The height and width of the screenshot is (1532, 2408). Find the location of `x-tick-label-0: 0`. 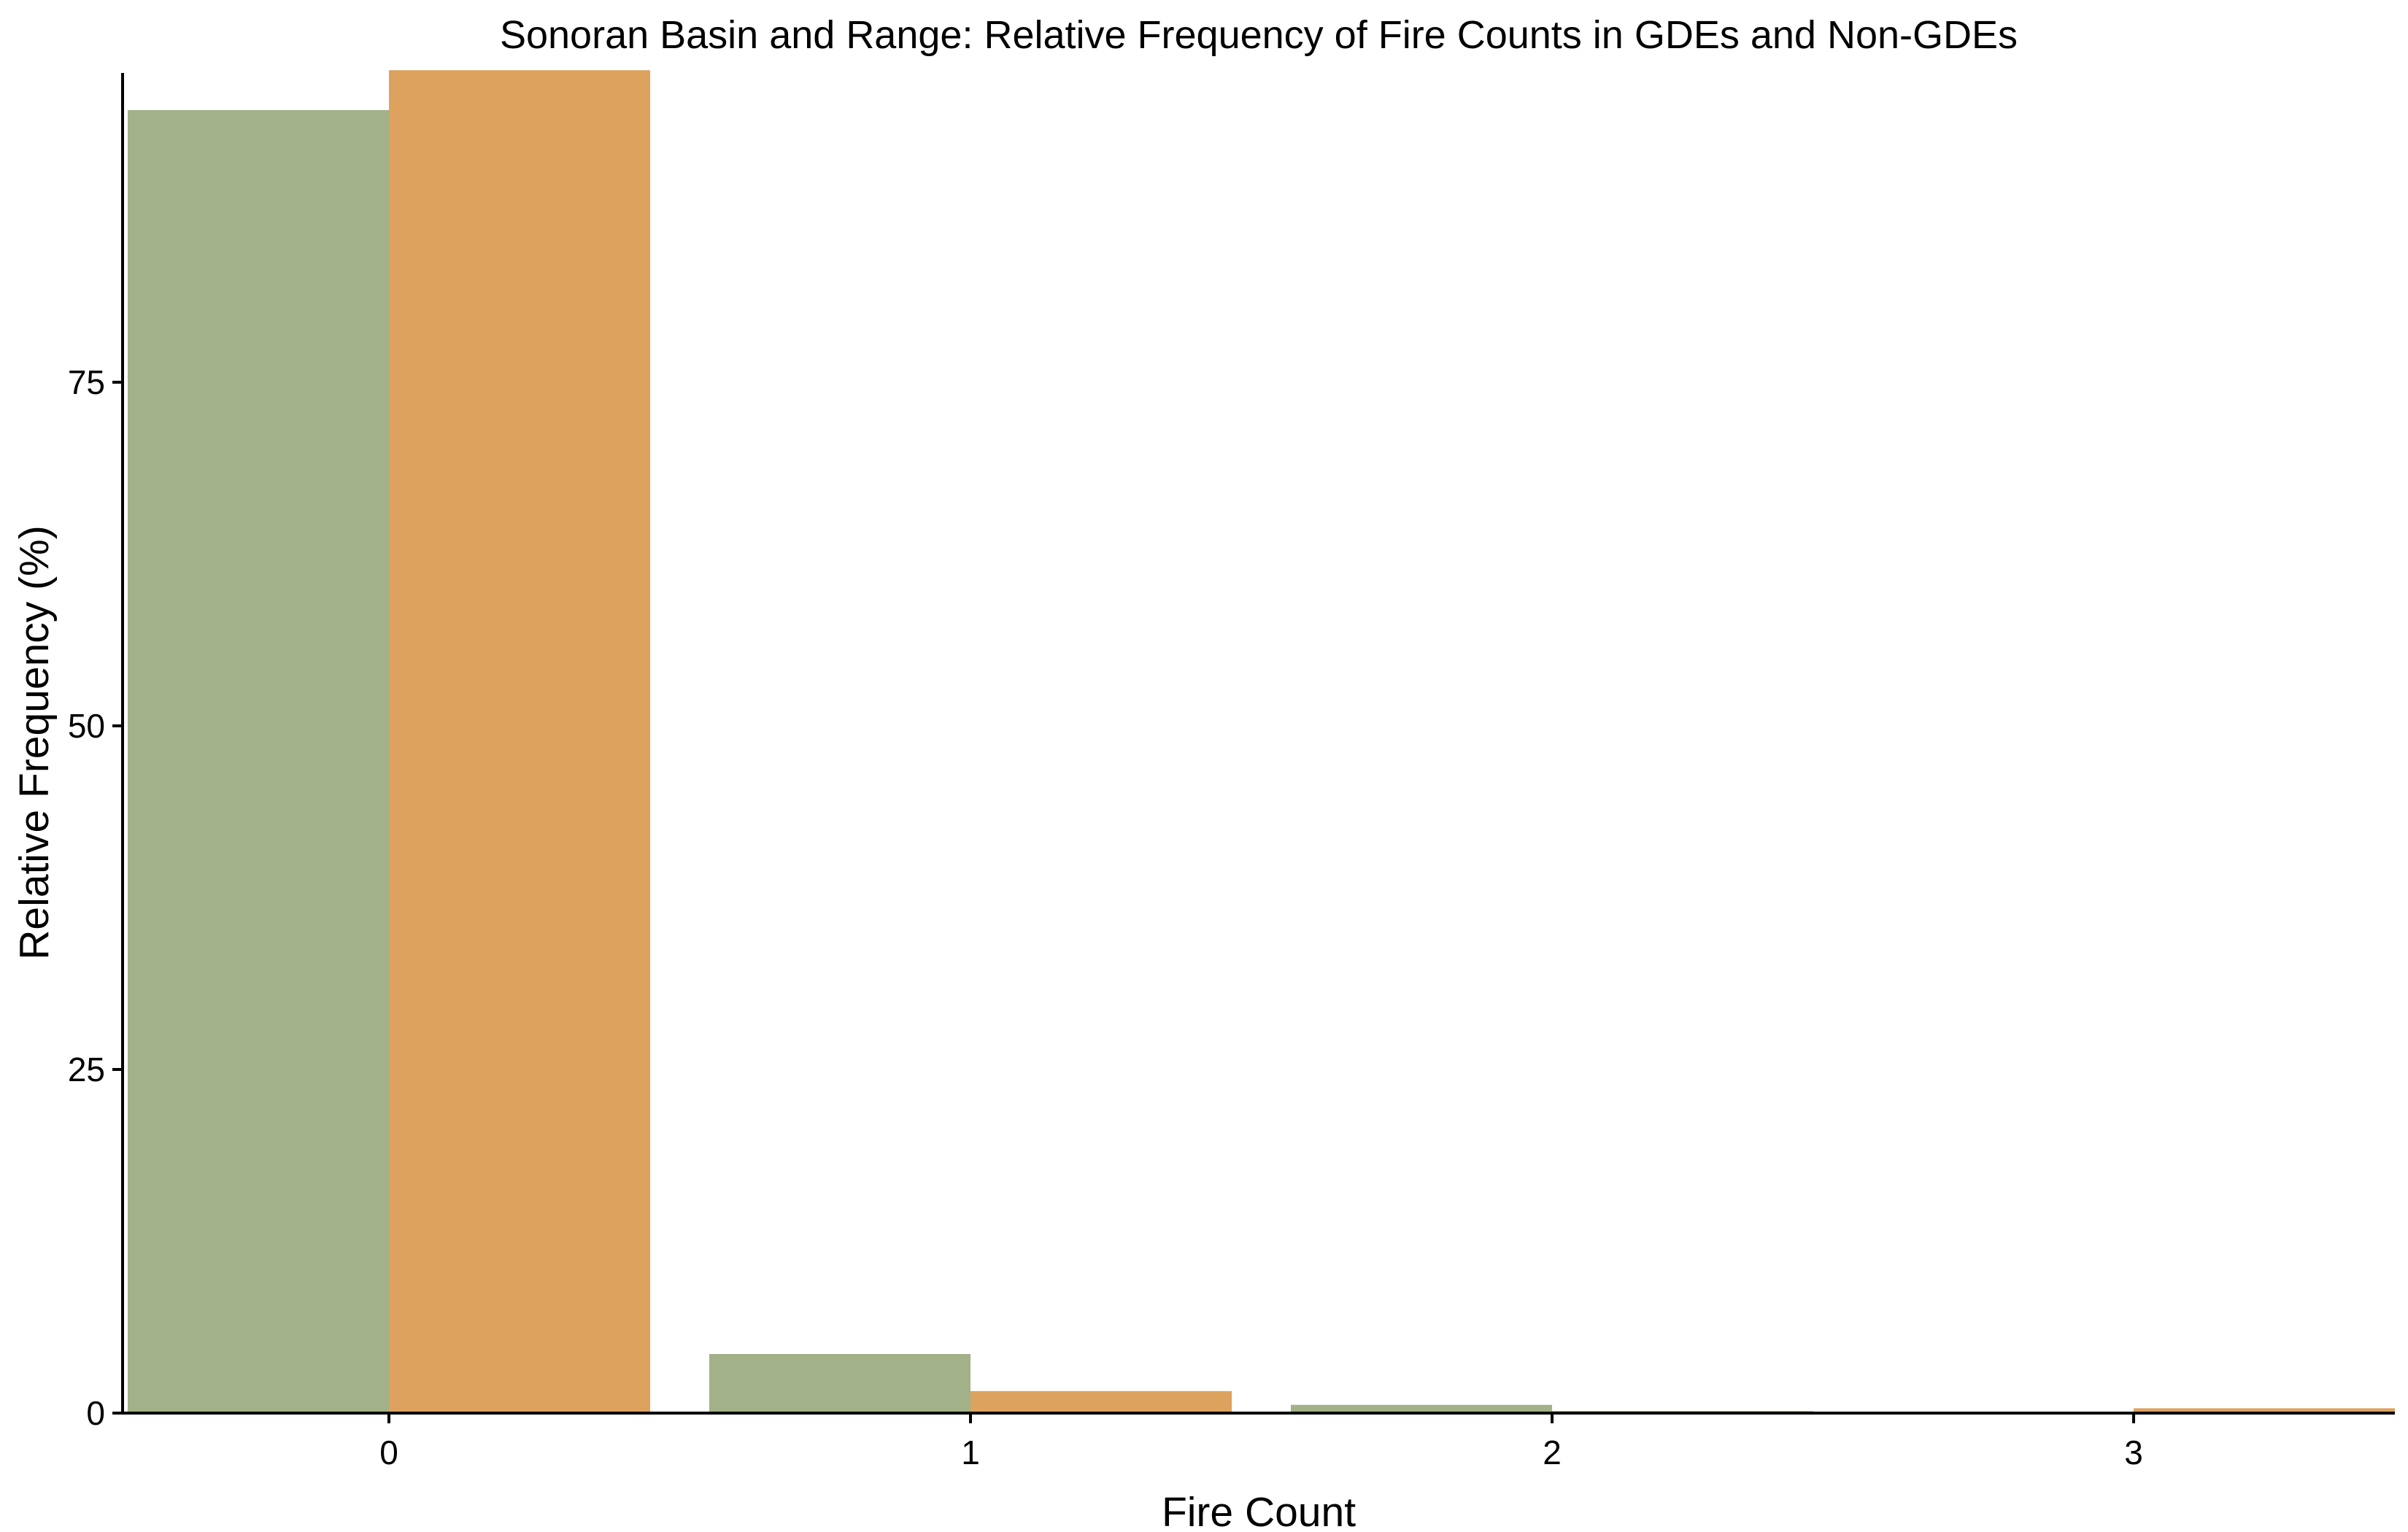

x-tick-label-0: 0 is located at coordinates (388, 1453).